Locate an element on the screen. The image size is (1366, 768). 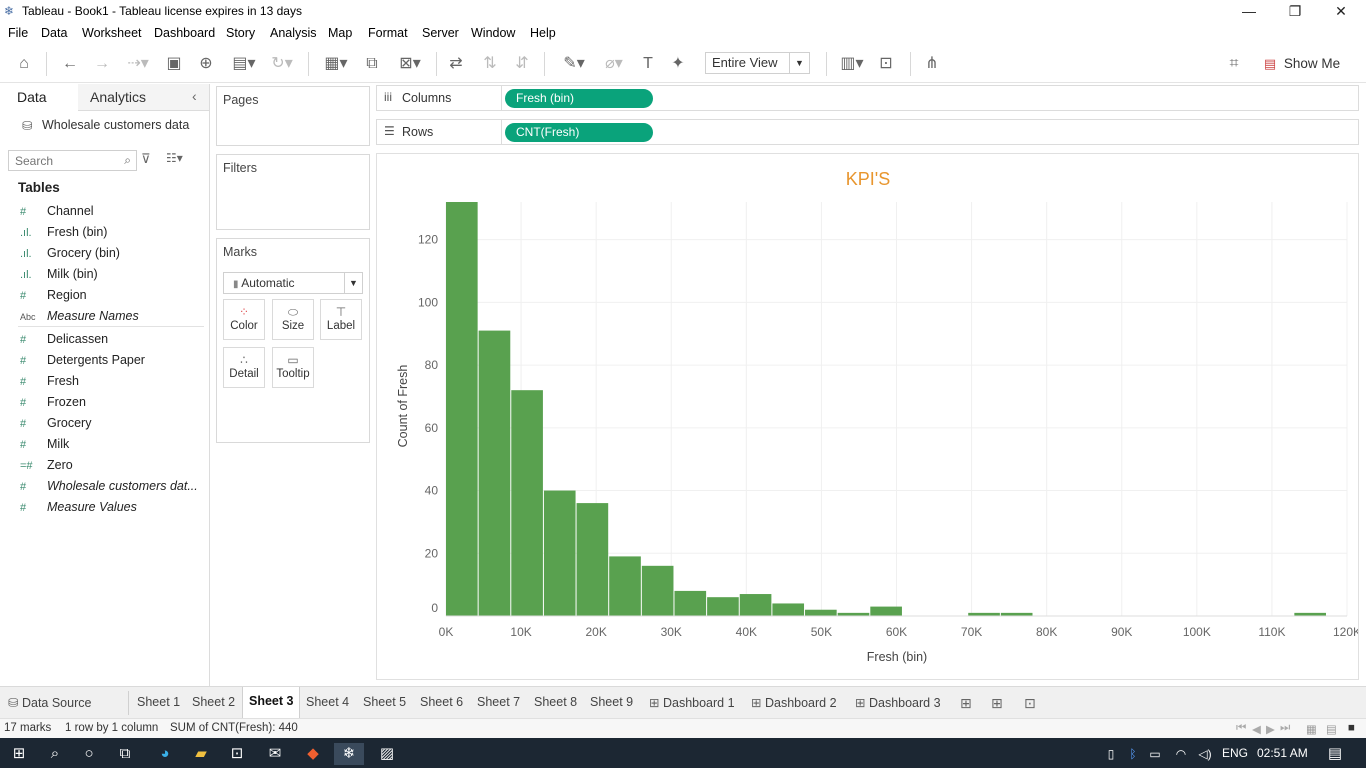
share-icon: ⋔ is located at coordinates (932, 63).